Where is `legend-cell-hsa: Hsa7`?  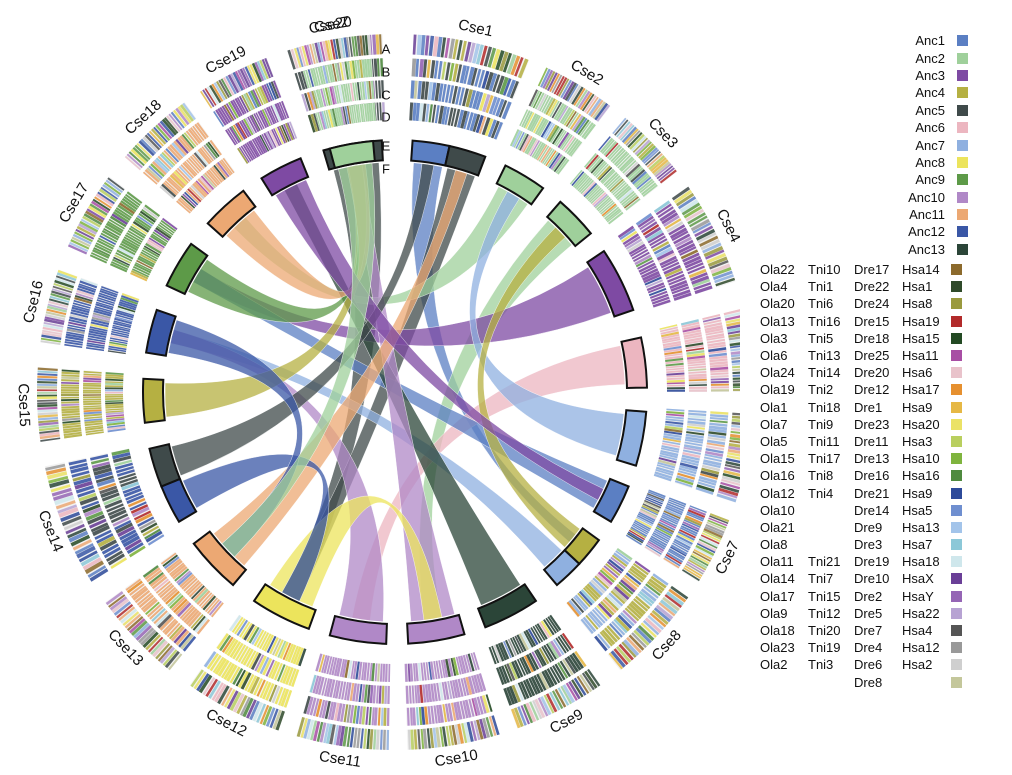 legend-cell-hsa: Hsa7 is located at coordinates (917, 545).